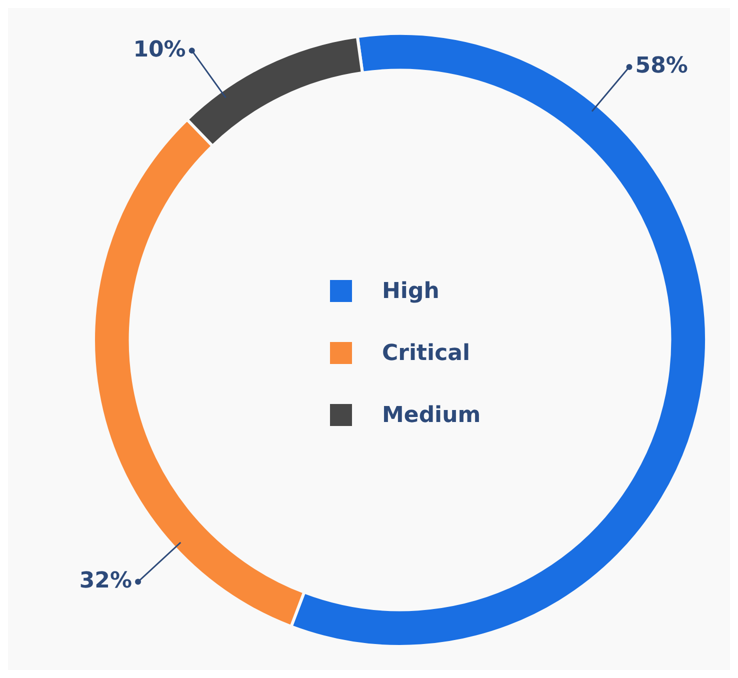 This screenshot has height=678, width=738. What do you see at coordinates (431, 415) in the screenshot?
I see `legend-label: Medium` at bounding box center [431, 415].